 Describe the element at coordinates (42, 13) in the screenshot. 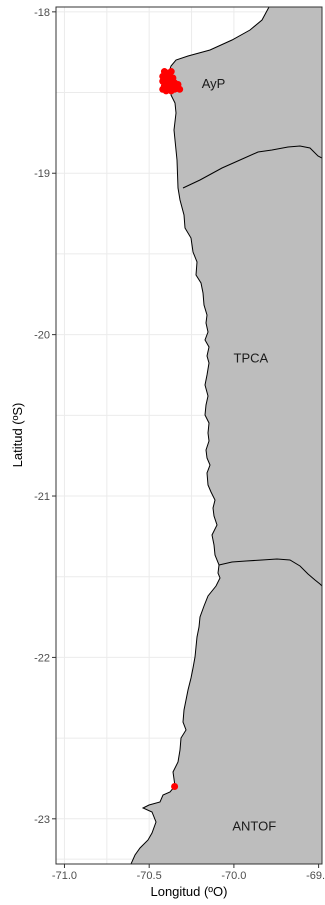

I see `y-tick-label: -18` at that location.